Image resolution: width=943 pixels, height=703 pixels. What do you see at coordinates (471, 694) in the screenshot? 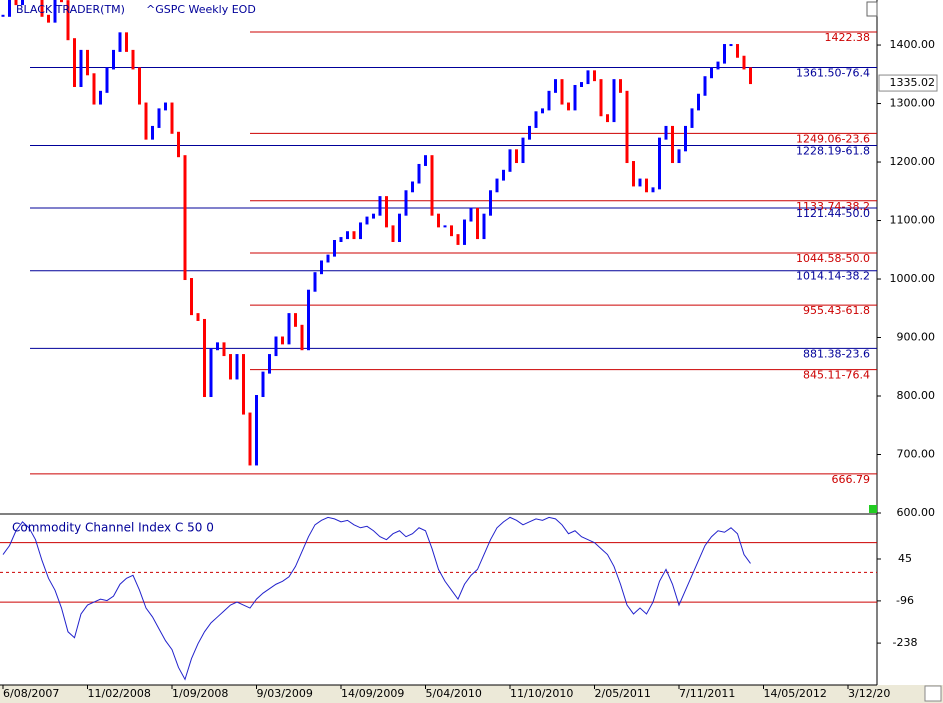
I see `date-axis-band` at bounding box center [471, 694].